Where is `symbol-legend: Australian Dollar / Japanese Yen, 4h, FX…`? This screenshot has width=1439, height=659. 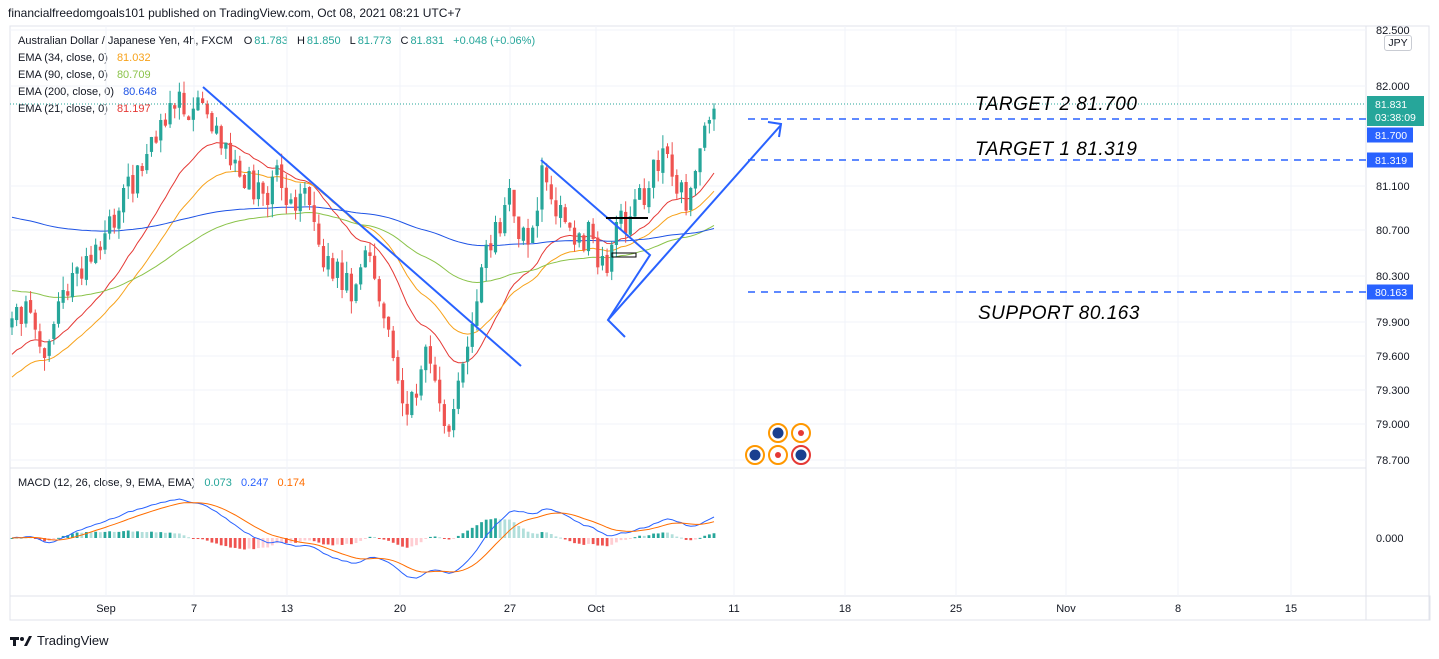
symbol-legend: Australian Dollar / Japanese Yen, 4h, FX… is located at coordinates (277, 41).